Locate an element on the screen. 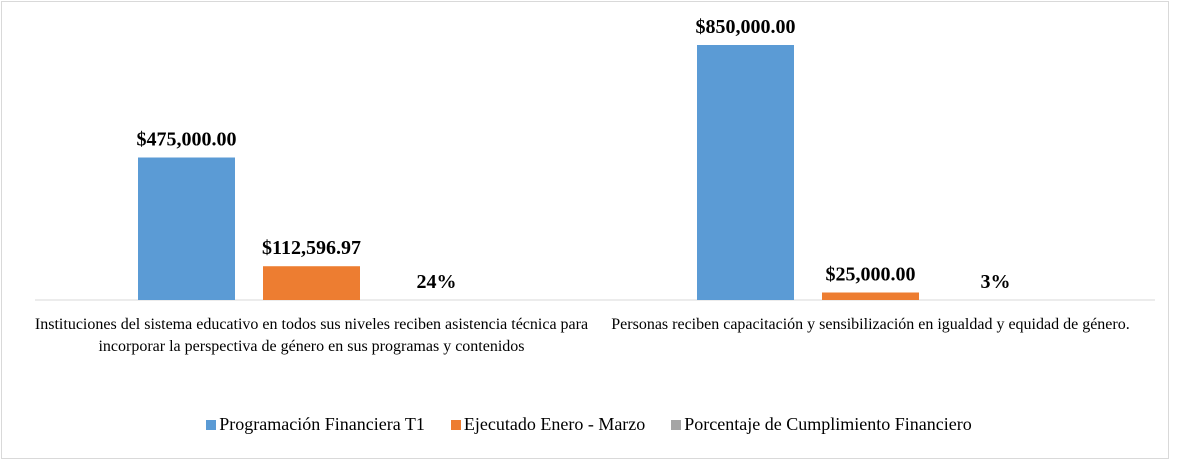 The height and width of the screenshot is (464, 1178). data-label: 24% is located at coordinates (437, 282).